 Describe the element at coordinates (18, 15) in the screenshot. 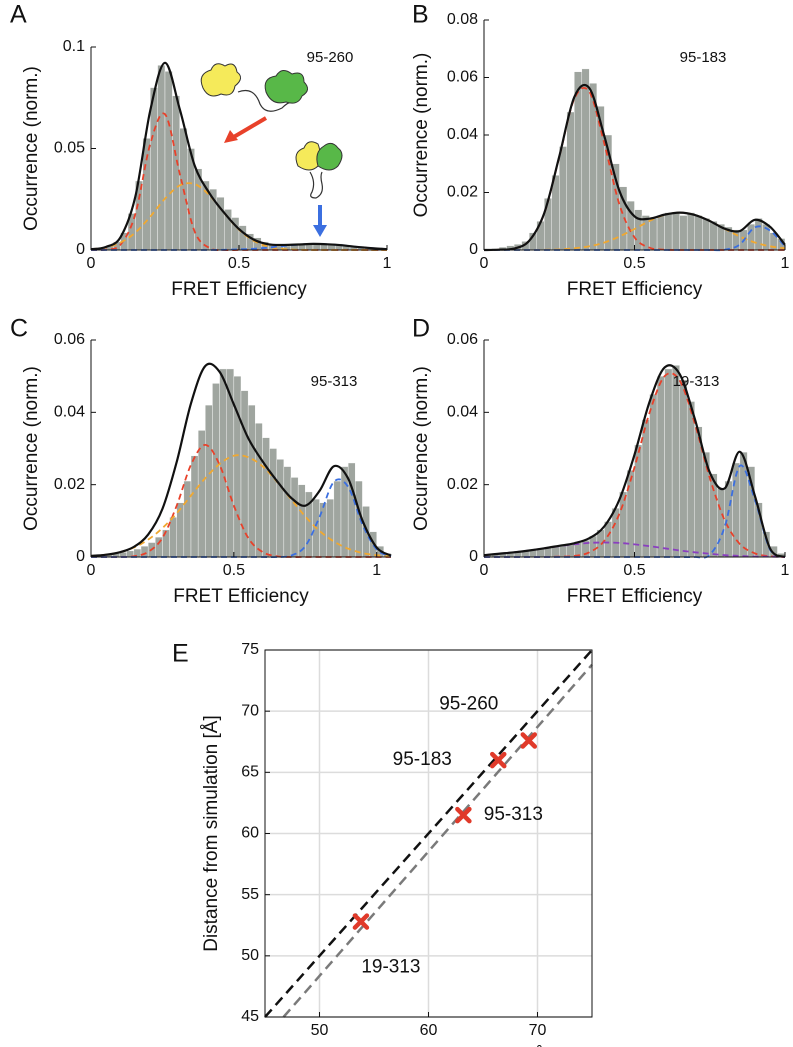

I see `panel-letter: A` at that location.